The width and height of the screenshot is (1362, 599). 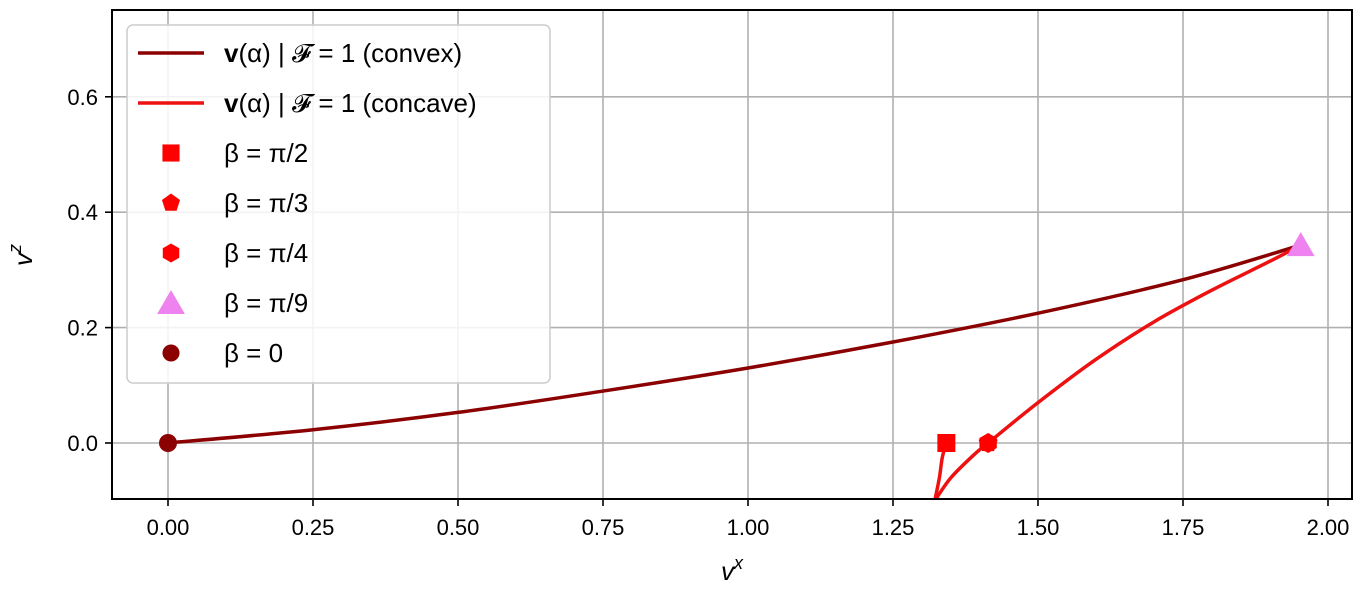 I want to click on legend-entry-label: β = π/3, so click(x=266, y=203).